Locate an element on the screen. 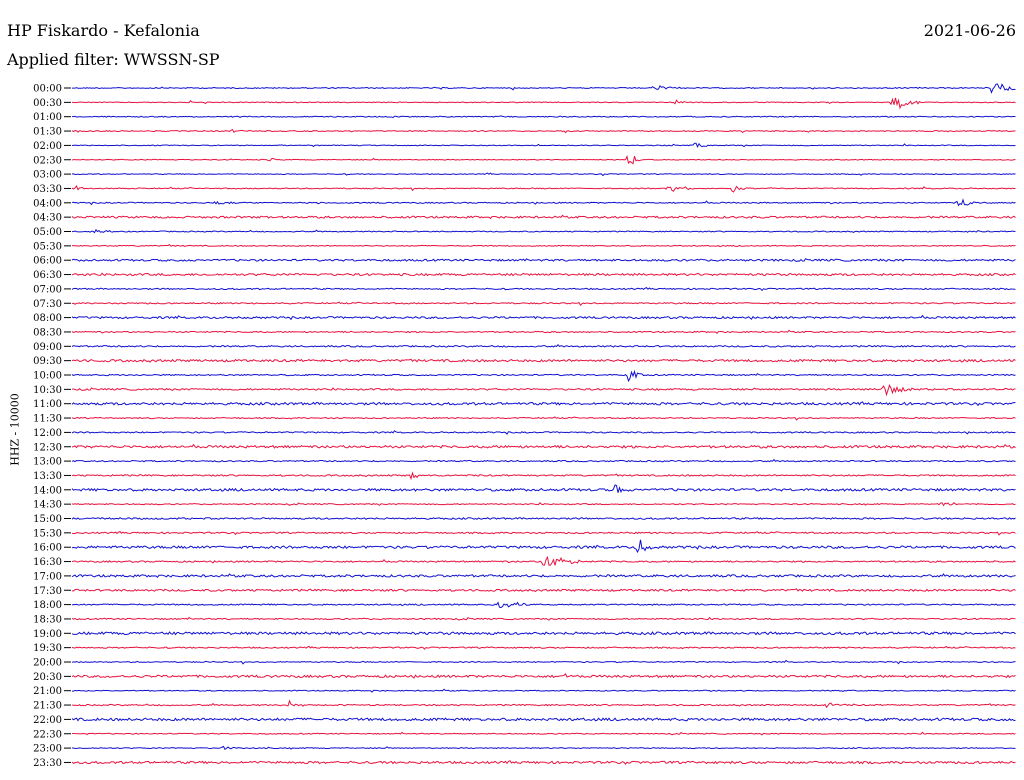 This screenshot has height=780, width=1024. row-label-1830: 18:30 is located at coordinates (47, 619).